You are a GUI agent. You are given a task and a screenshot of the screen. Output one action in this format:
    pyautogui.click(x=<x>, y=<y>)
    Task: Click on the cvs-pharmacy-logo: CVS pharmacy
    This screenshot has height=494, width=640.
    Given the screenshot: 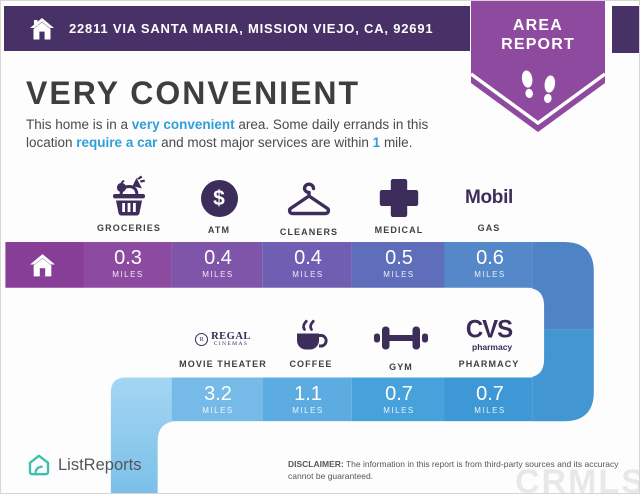 What is the action you would take?
    pyautogui.click(x=489, y=333)
    